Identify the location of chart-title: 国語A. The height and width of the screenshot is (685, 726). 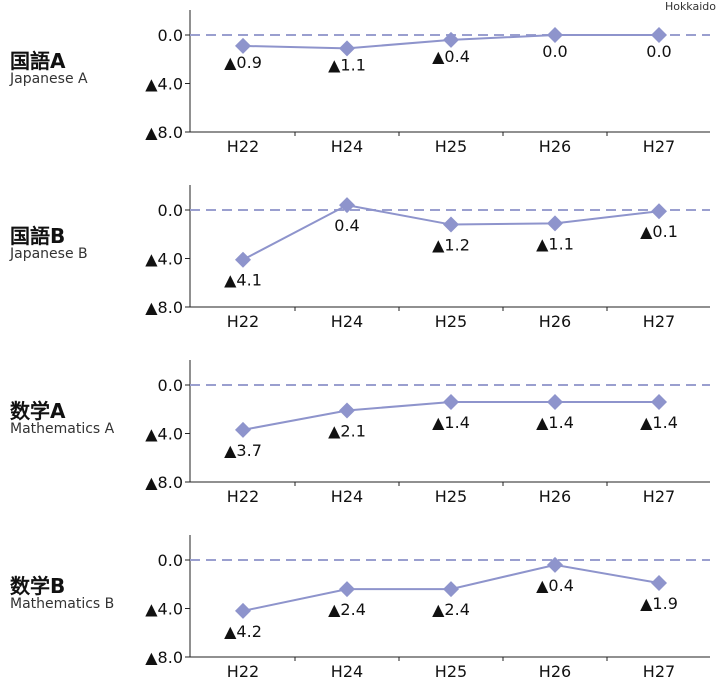
(38, 61).